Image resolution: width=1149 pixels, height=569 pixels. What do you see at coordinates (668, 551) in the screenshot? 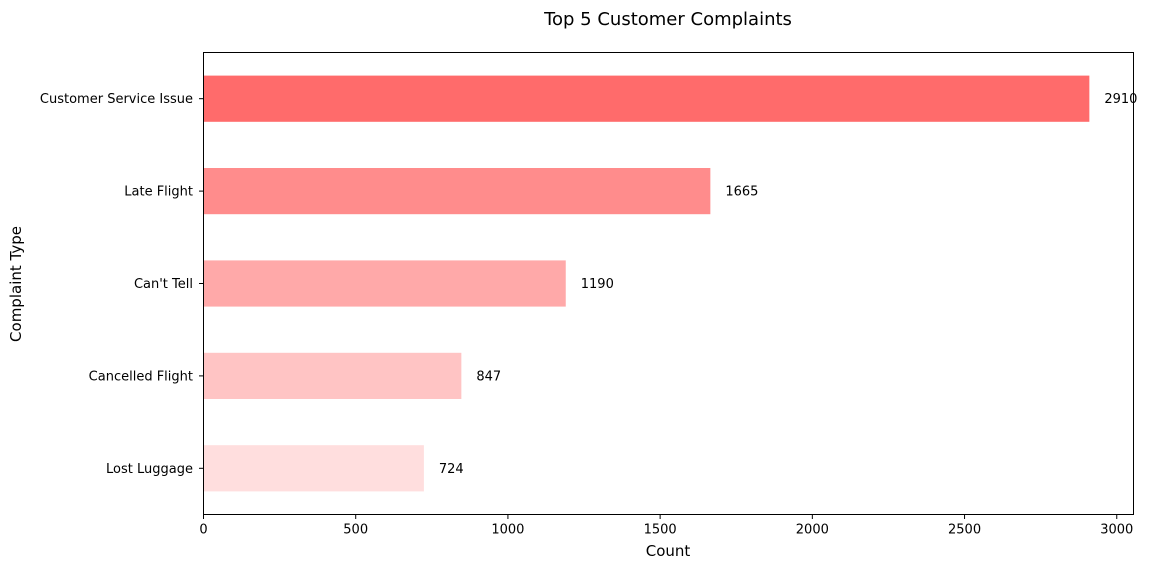
I see `x-axis-label: Count` at bounding box center [668, 551].